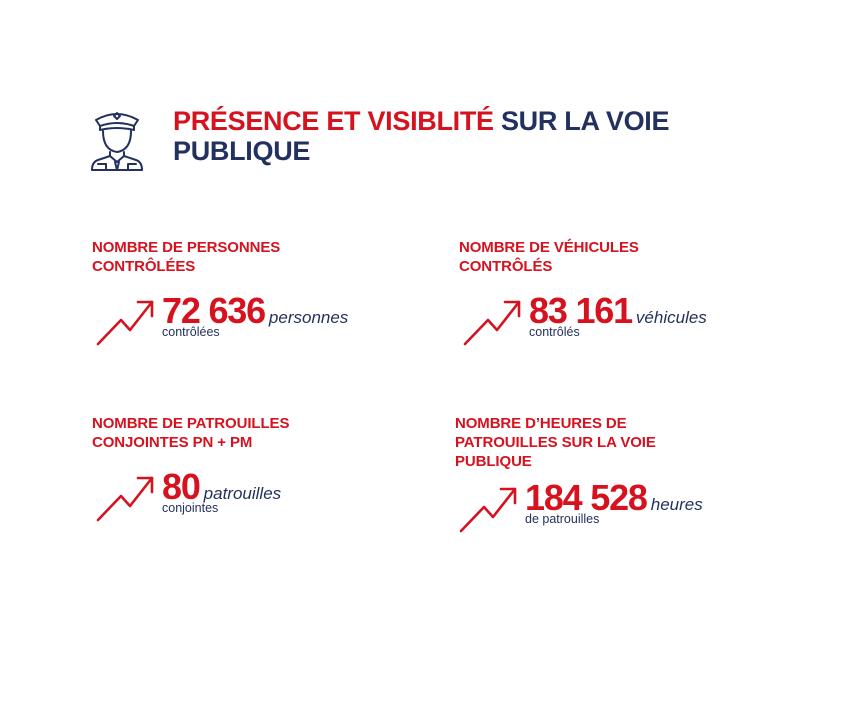 This screenshot has height=712, width=849. I want to click on stat-value-line: 184 528 heures, so click(614, 498).